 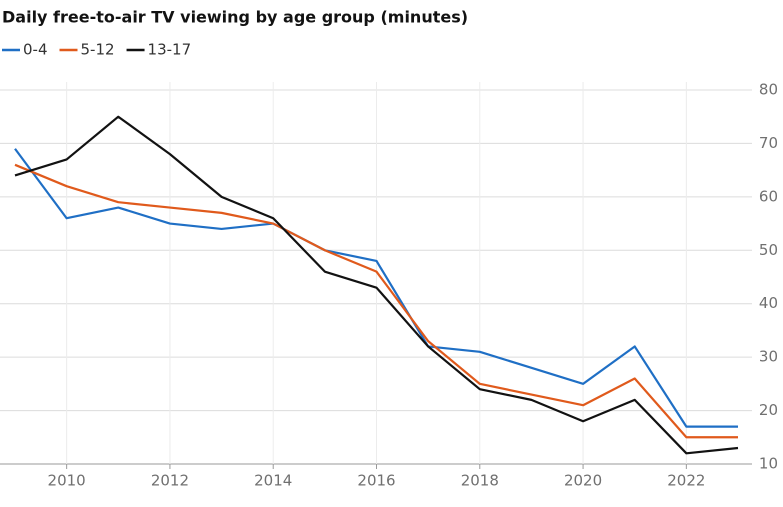 What do you see at coordinates (98, 50) in the screenshot?
I see `legend-label: 5-12` at bounding box center [98, 50].